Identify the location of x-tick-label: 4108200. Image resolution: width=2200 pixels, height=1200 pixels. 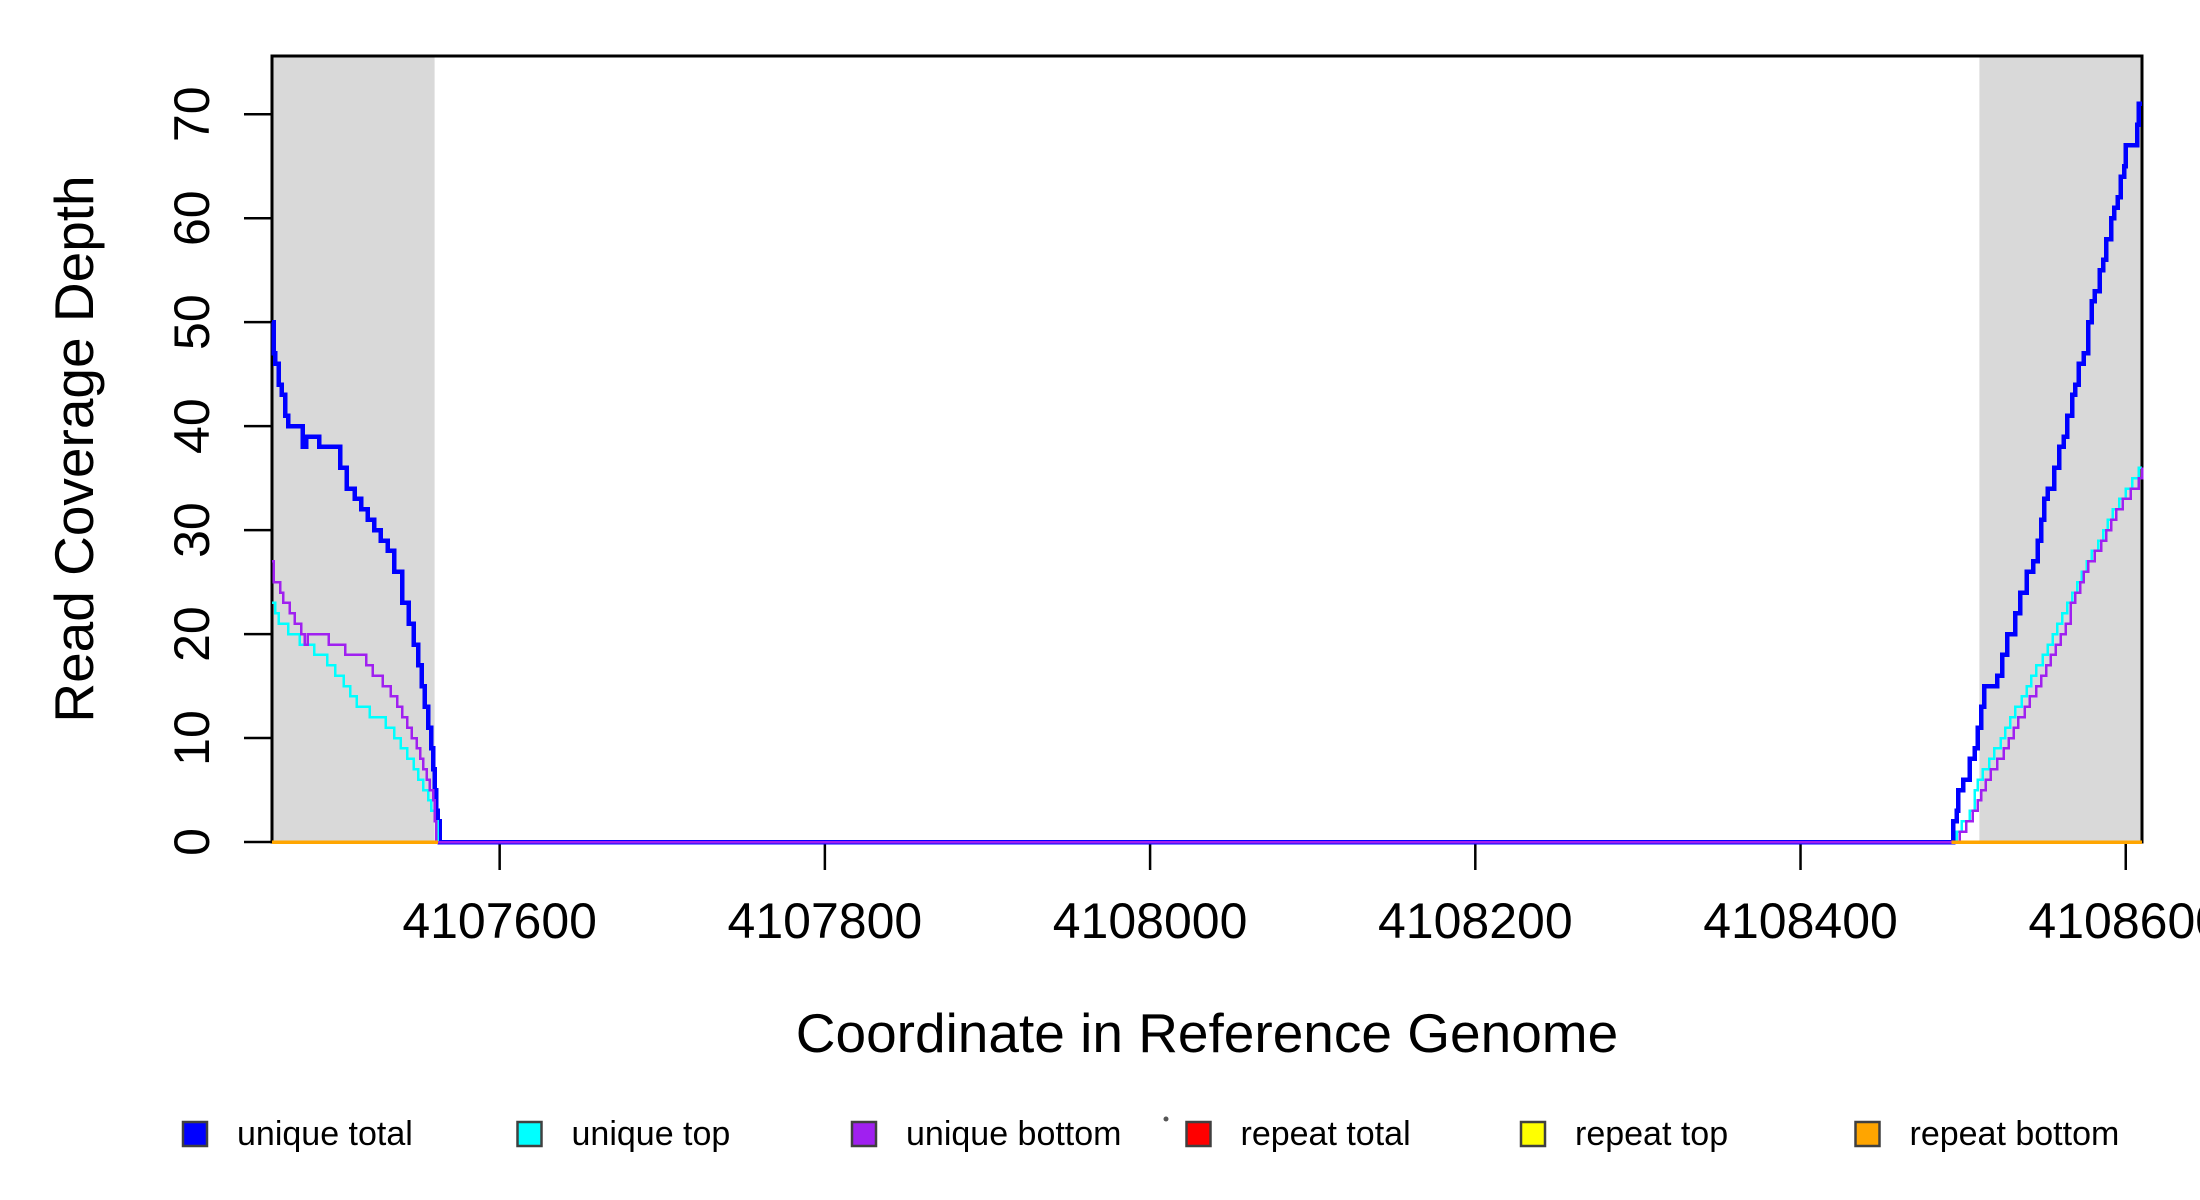
(1475, 921).